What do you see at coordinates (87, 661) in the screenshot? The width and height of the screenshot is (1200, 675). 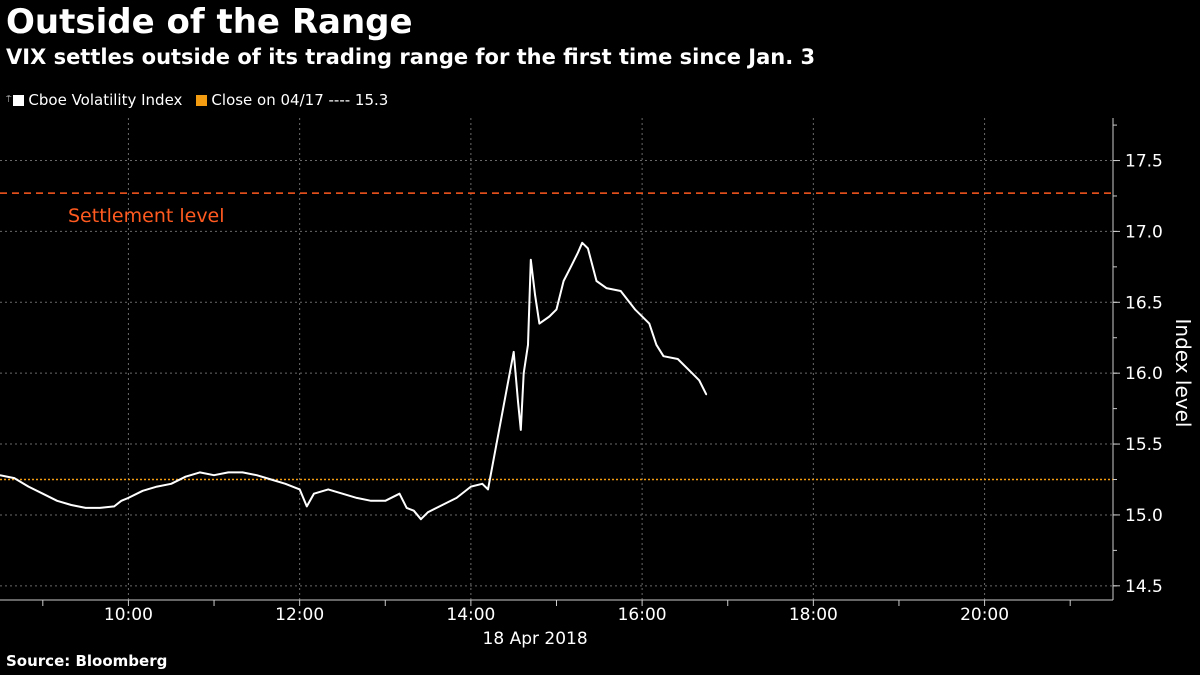 I see `source-note: Source: Bloomberg` at bounding box center [87, 661].